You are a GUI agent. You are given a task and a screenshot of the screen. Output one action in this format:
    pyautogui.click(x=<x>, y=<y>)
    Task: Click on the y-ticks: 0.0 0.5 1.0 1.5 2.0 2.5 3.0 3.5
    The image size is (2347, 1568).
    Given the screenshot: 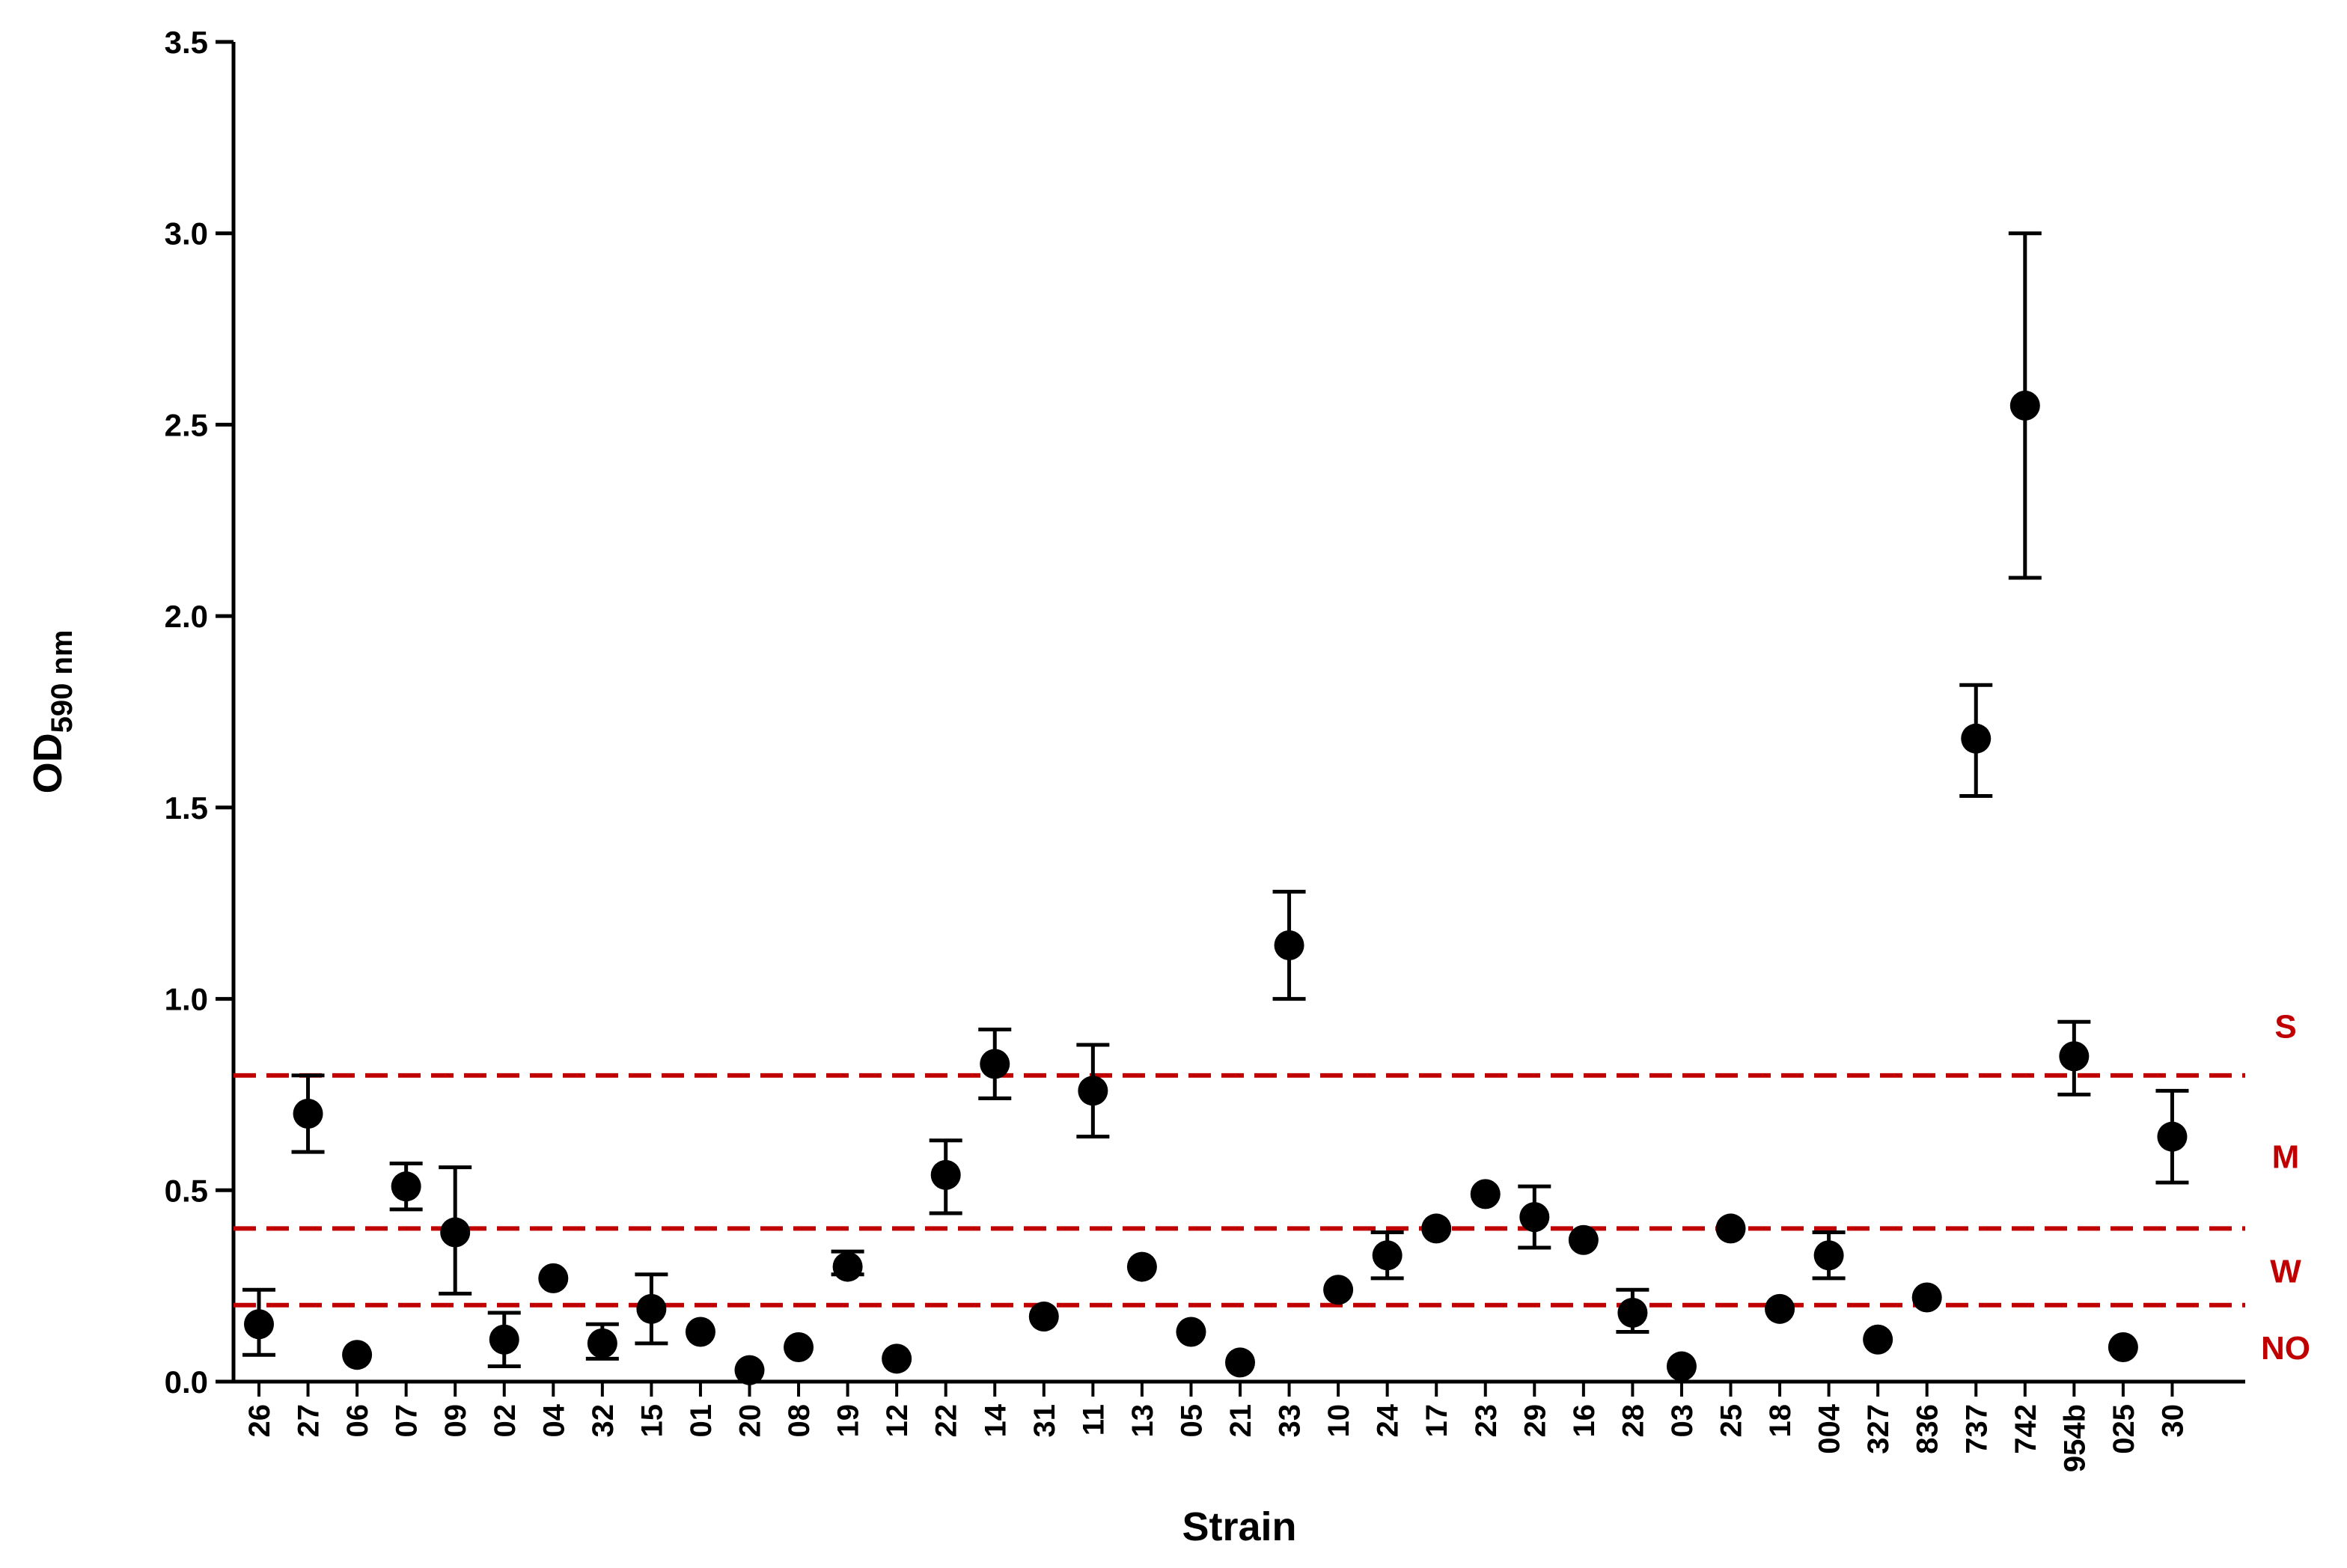 What is the action you would take?
    pyautogui.click(x=200, y=712)
    